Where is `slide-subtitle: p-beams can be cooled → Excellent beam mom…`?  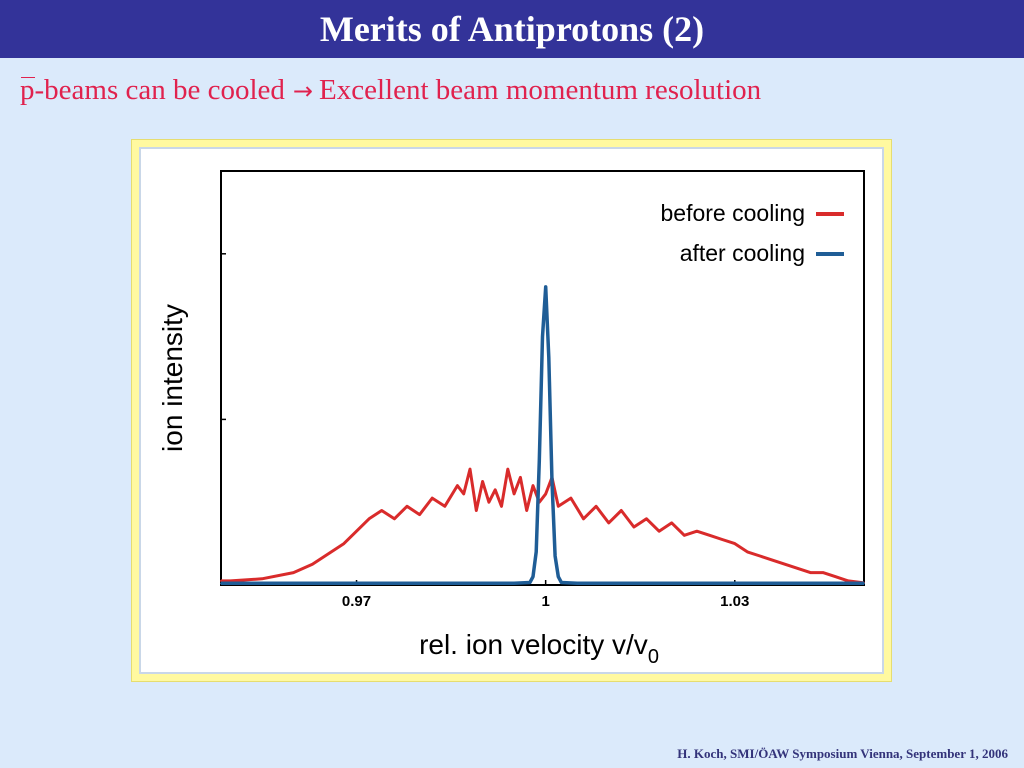 slide-subtitle: p-beams can be cooled → Excellent beam mom… is located at coordinates (390, 90).